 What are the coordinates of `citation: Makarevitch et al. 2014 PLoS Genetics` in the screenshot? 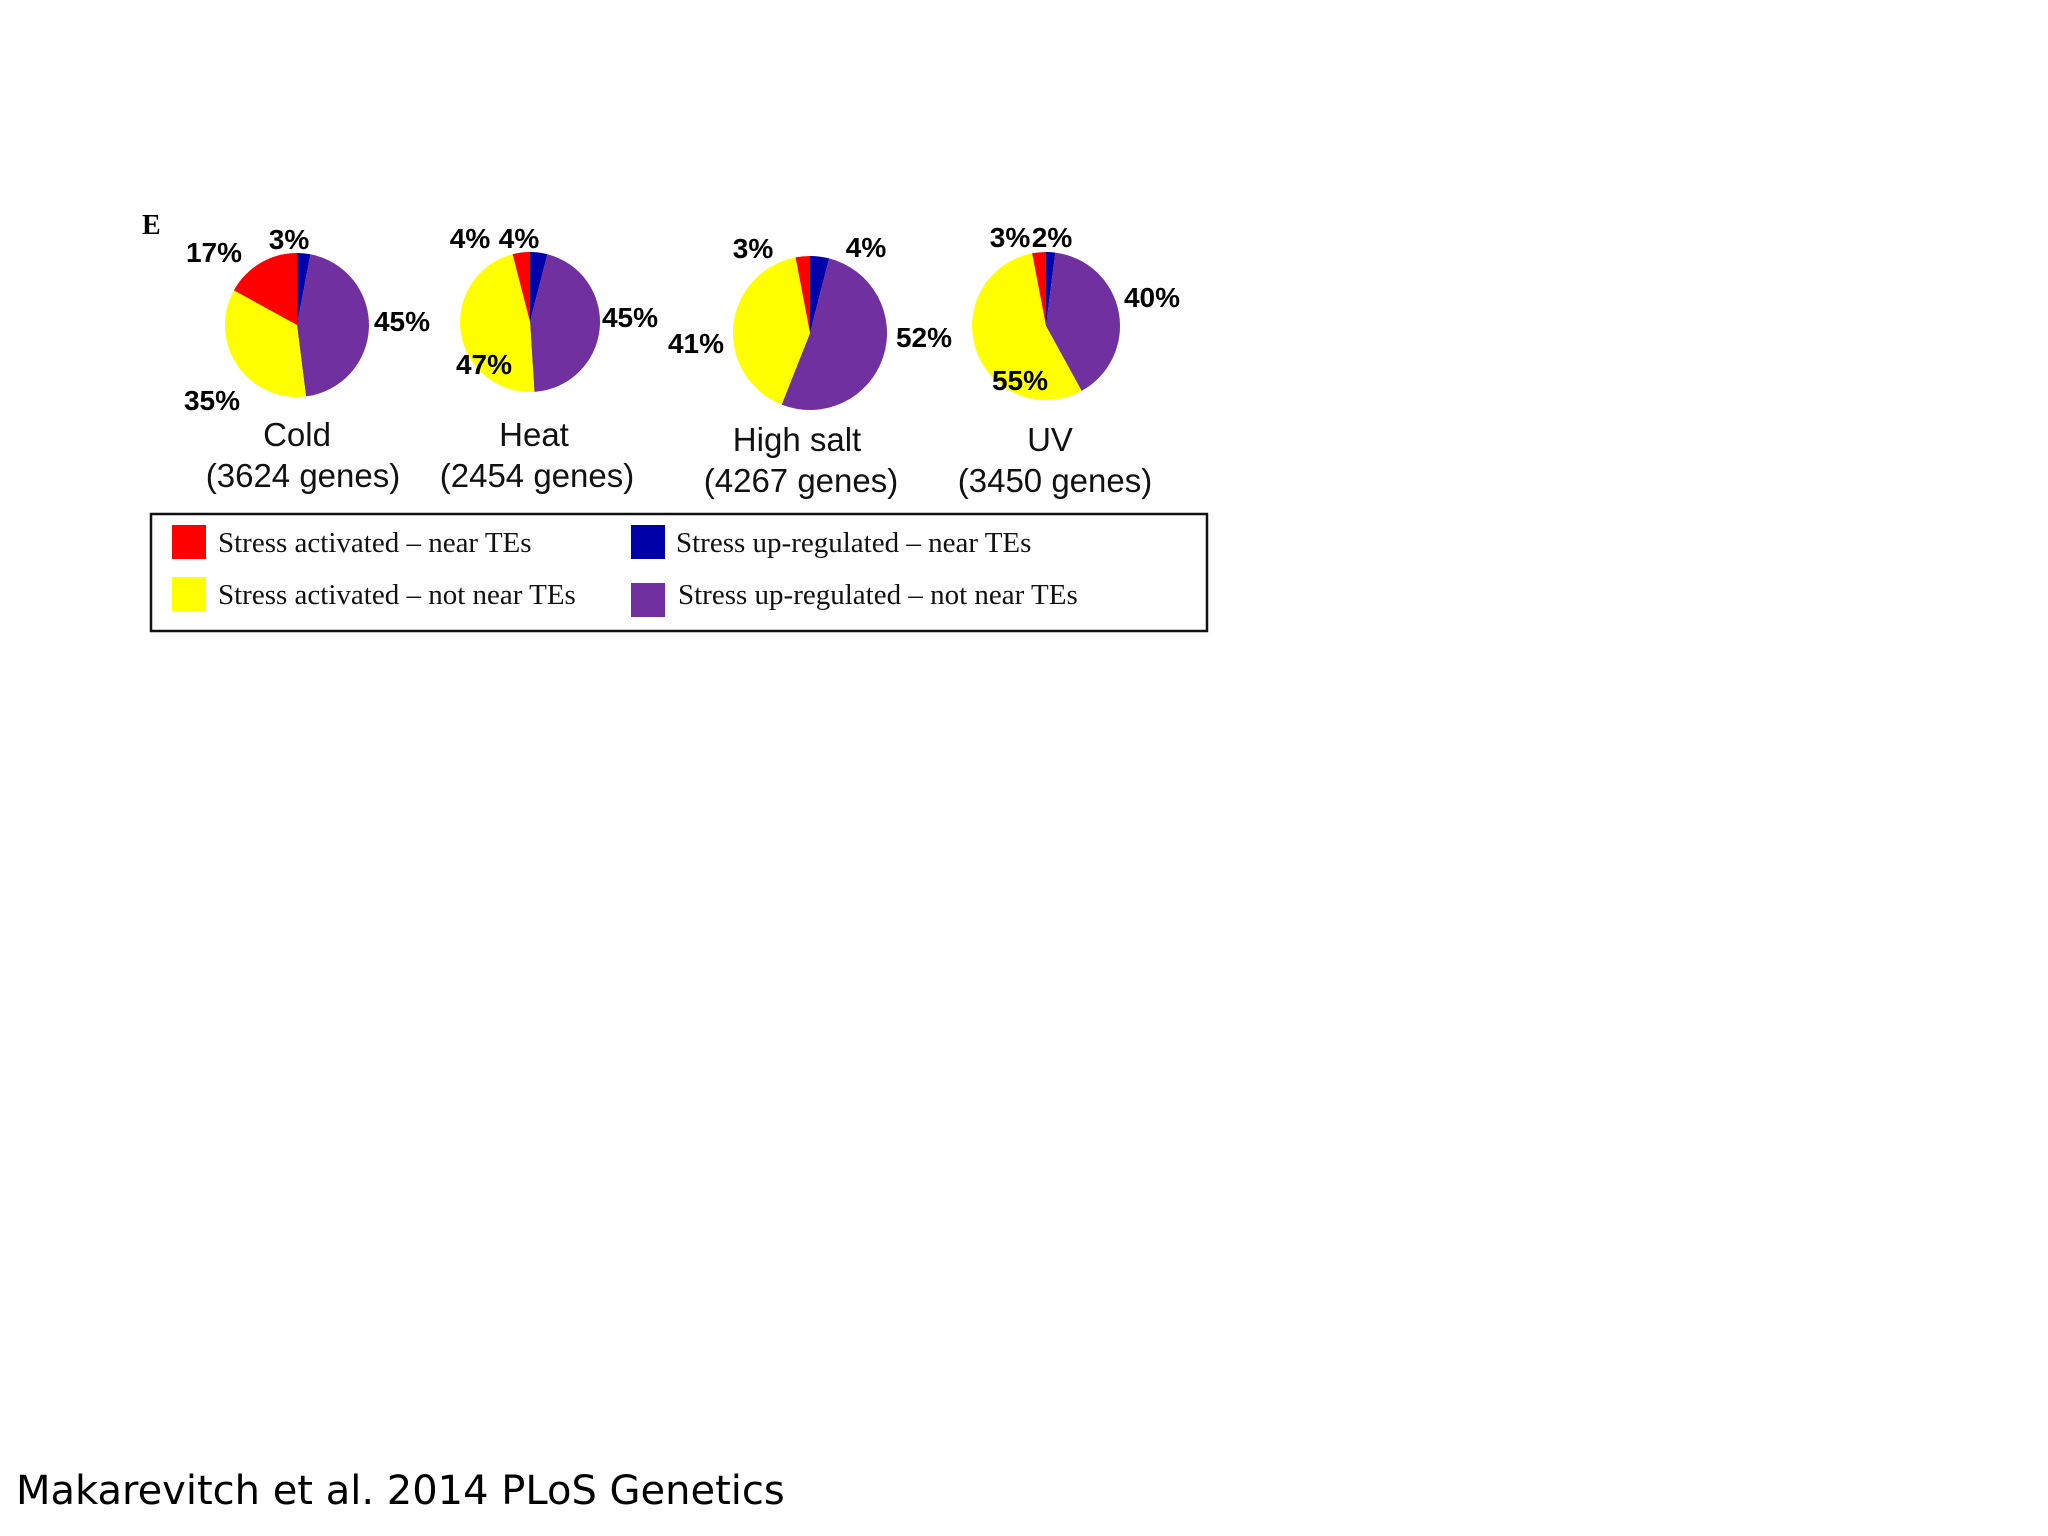 It's located at (400, 1491).